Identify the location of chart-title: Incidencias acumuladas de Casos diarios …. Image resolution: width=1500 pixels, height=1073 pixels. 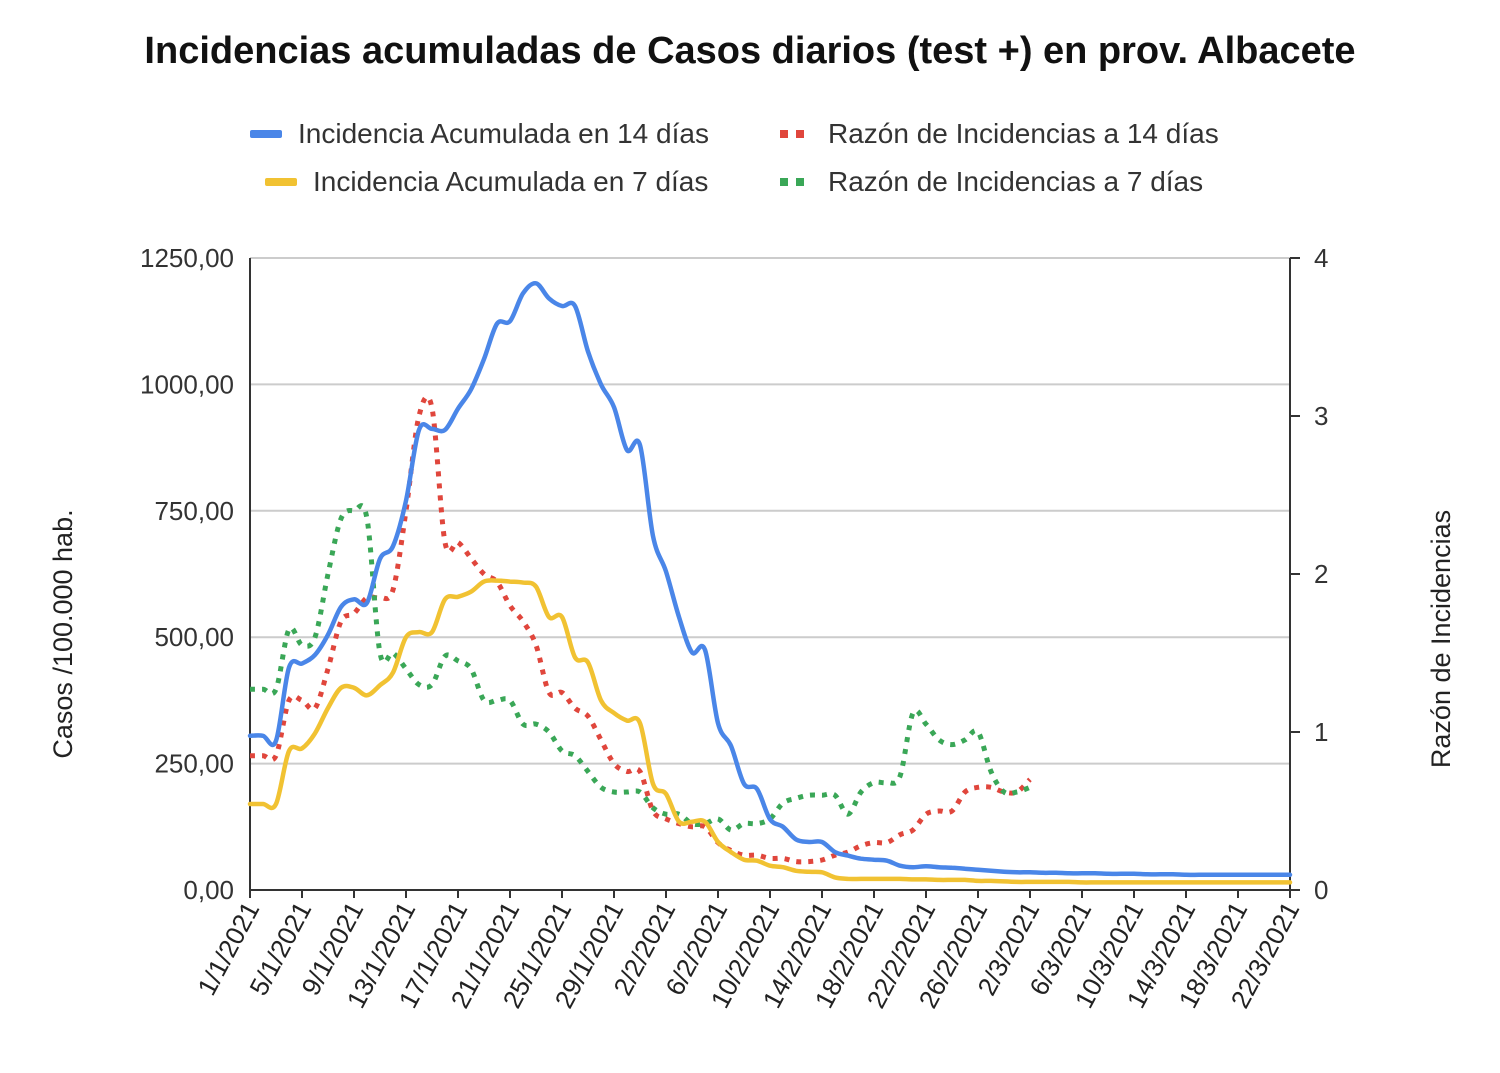
(750, 51).